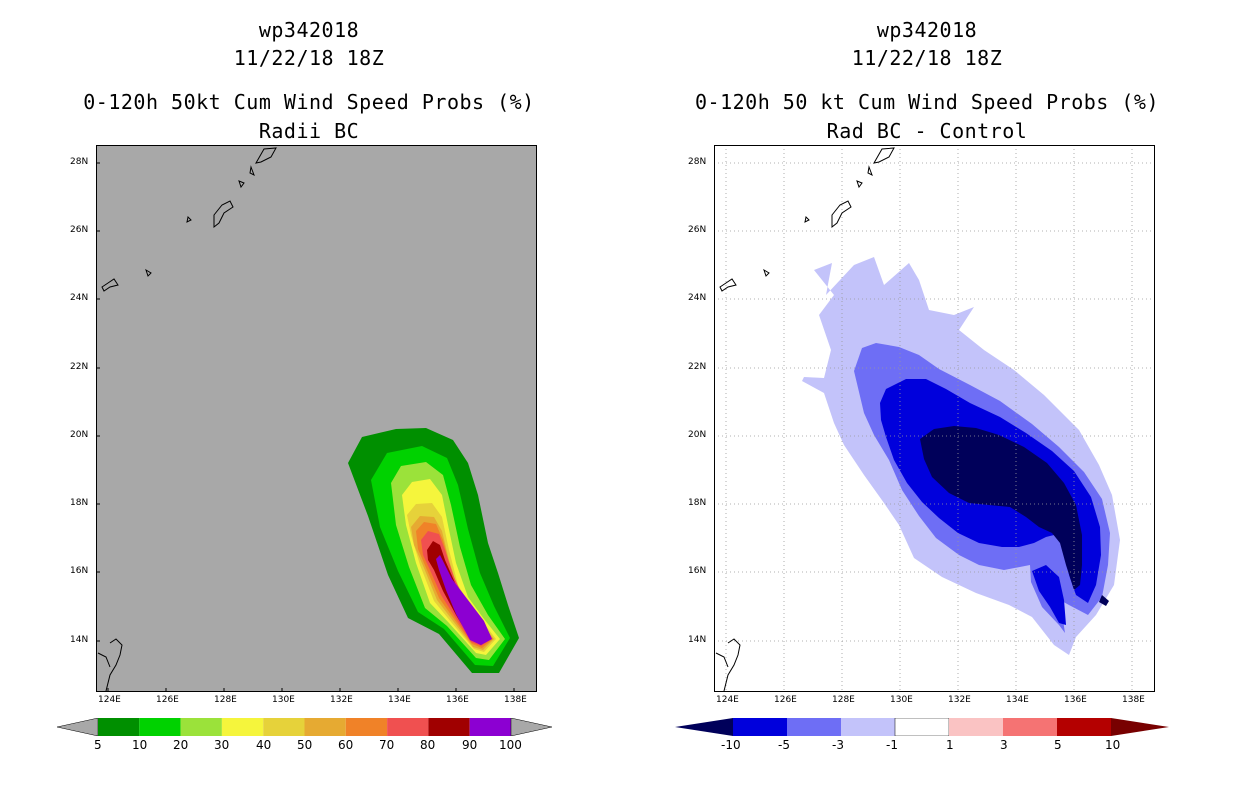  What do you see at coordinates (1001, 508) in the screenshot?
I see `diff-contour-minus10` at bounding box center [1001, 508].